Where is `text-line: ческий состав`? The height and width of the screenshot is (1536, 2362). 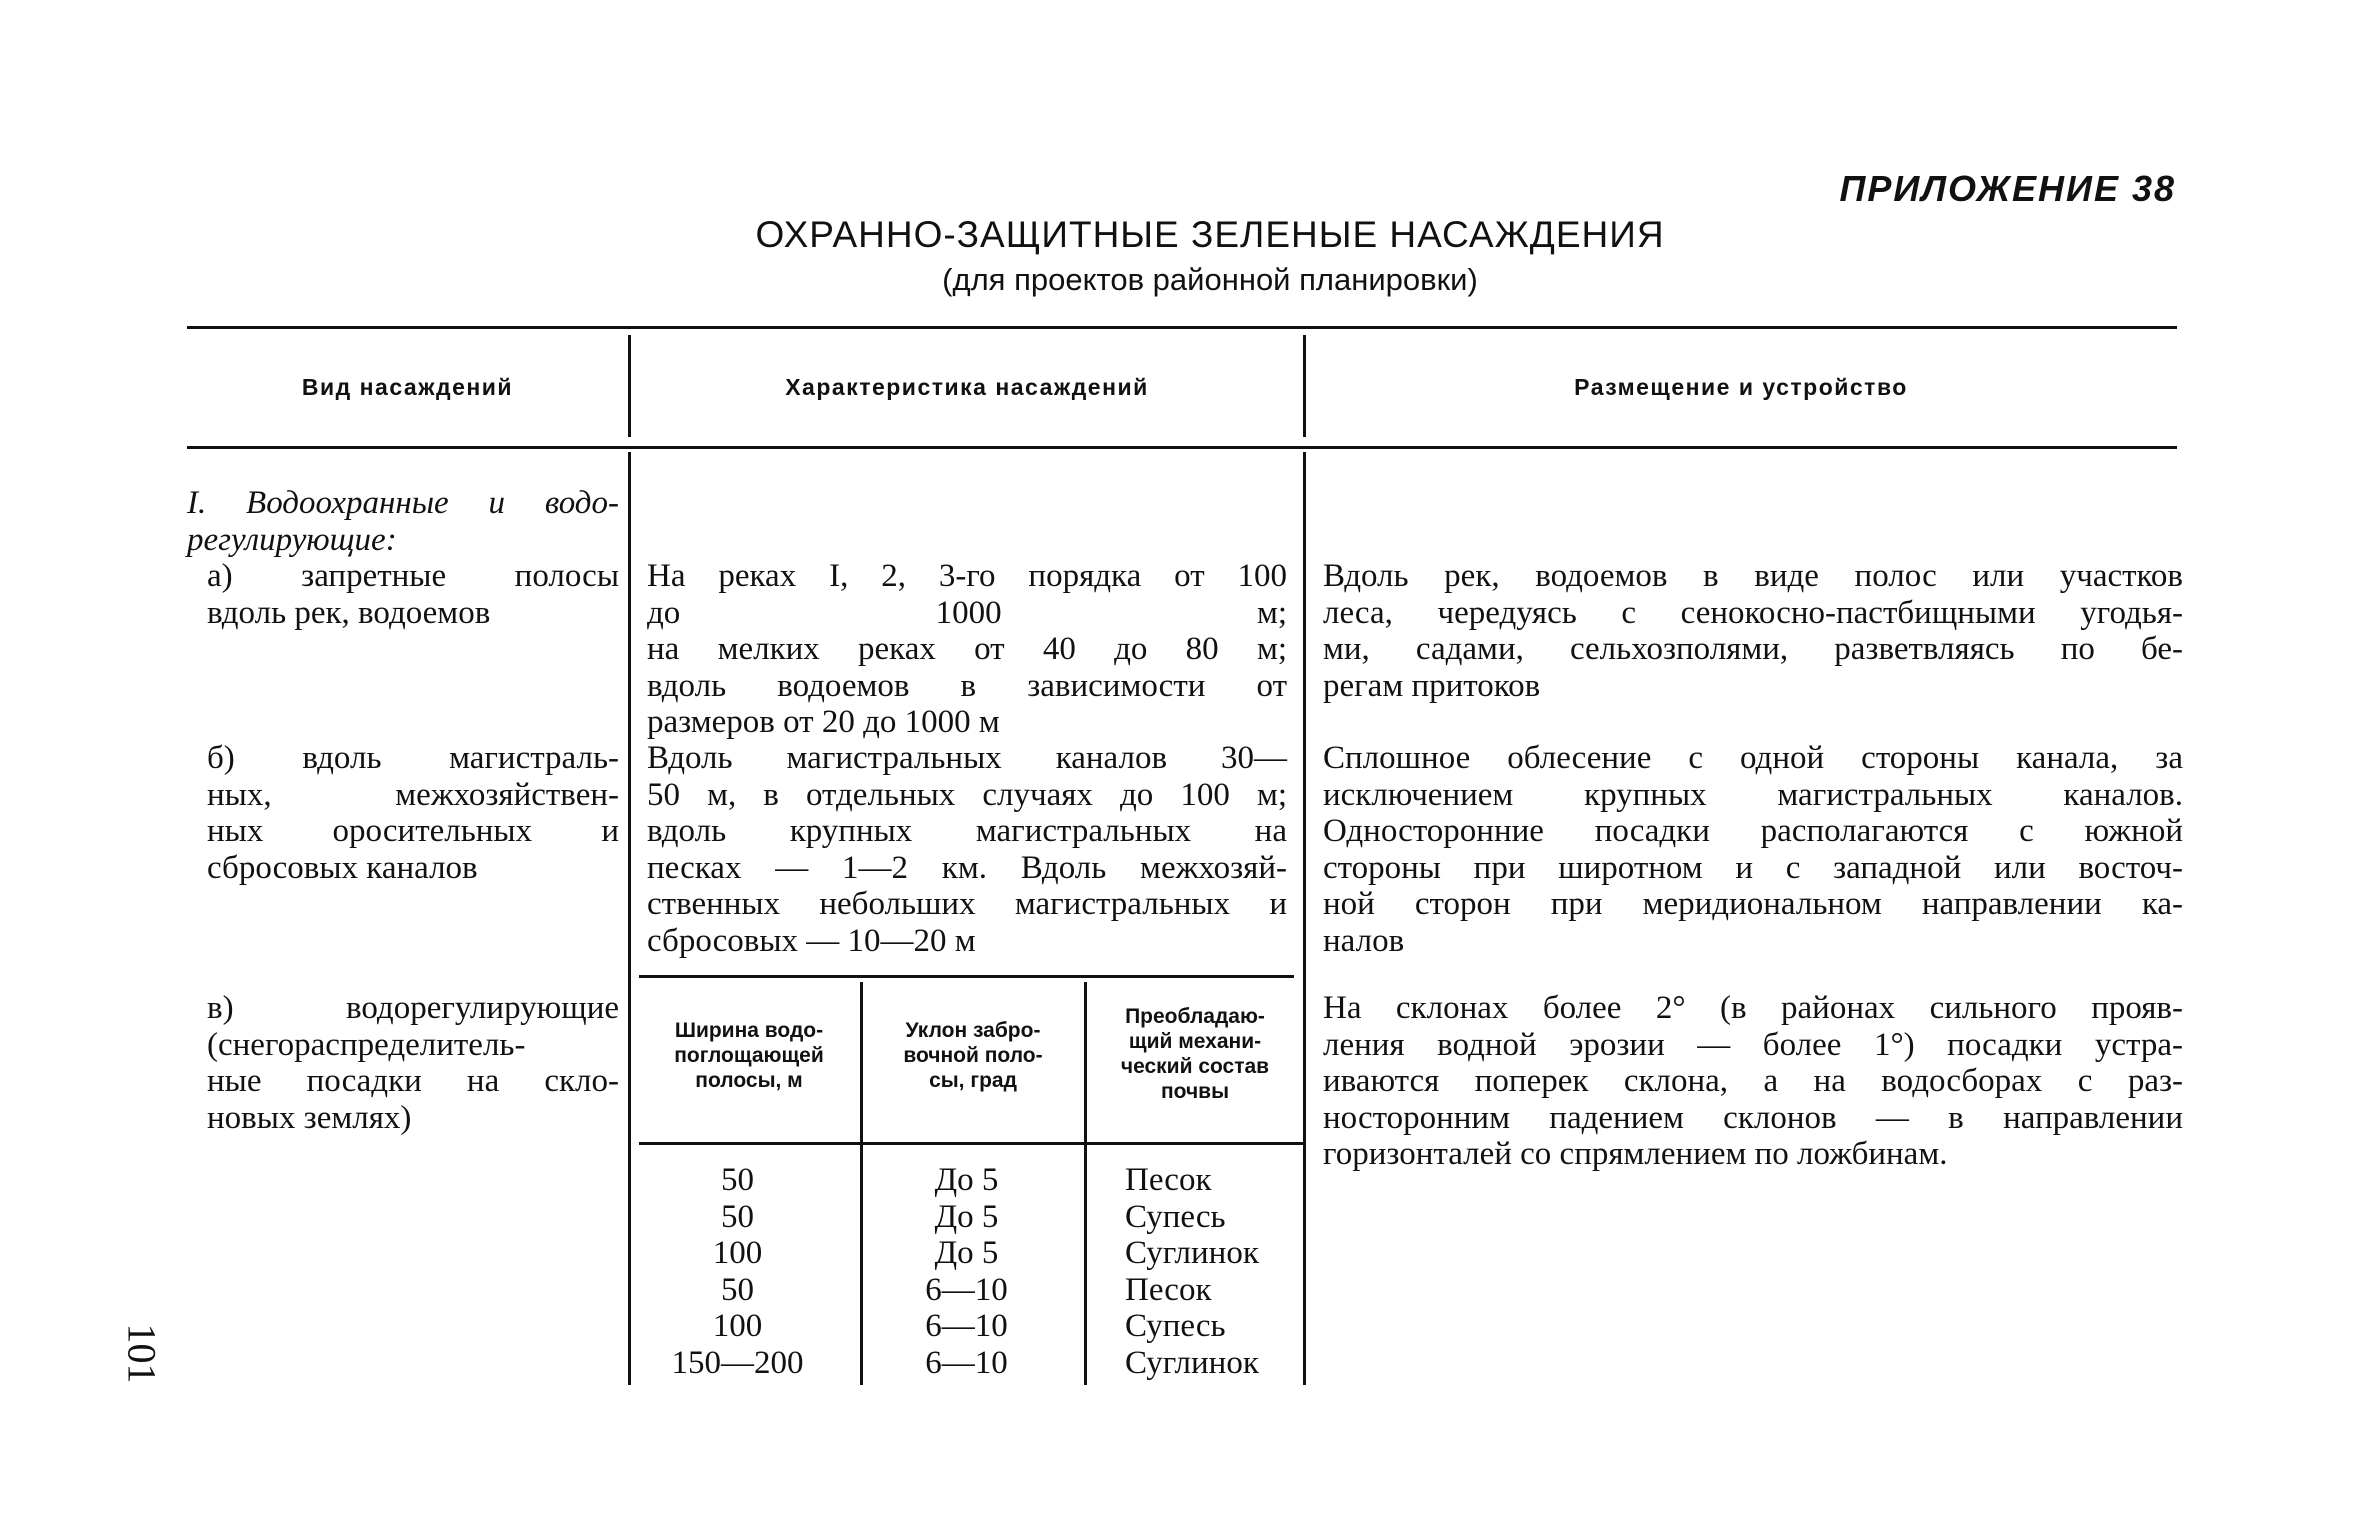
text-line: ческий состав is located at coordinates (1195, 1066).